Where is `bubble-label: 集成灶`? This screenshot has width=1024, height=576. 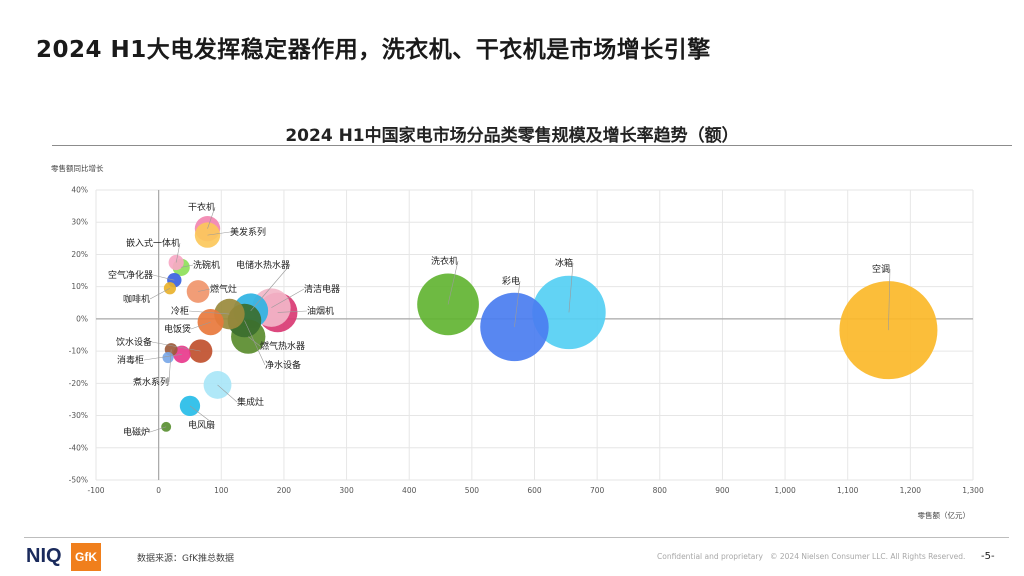 bubble-label: 集成灶 is located at coordinates (250, 402).